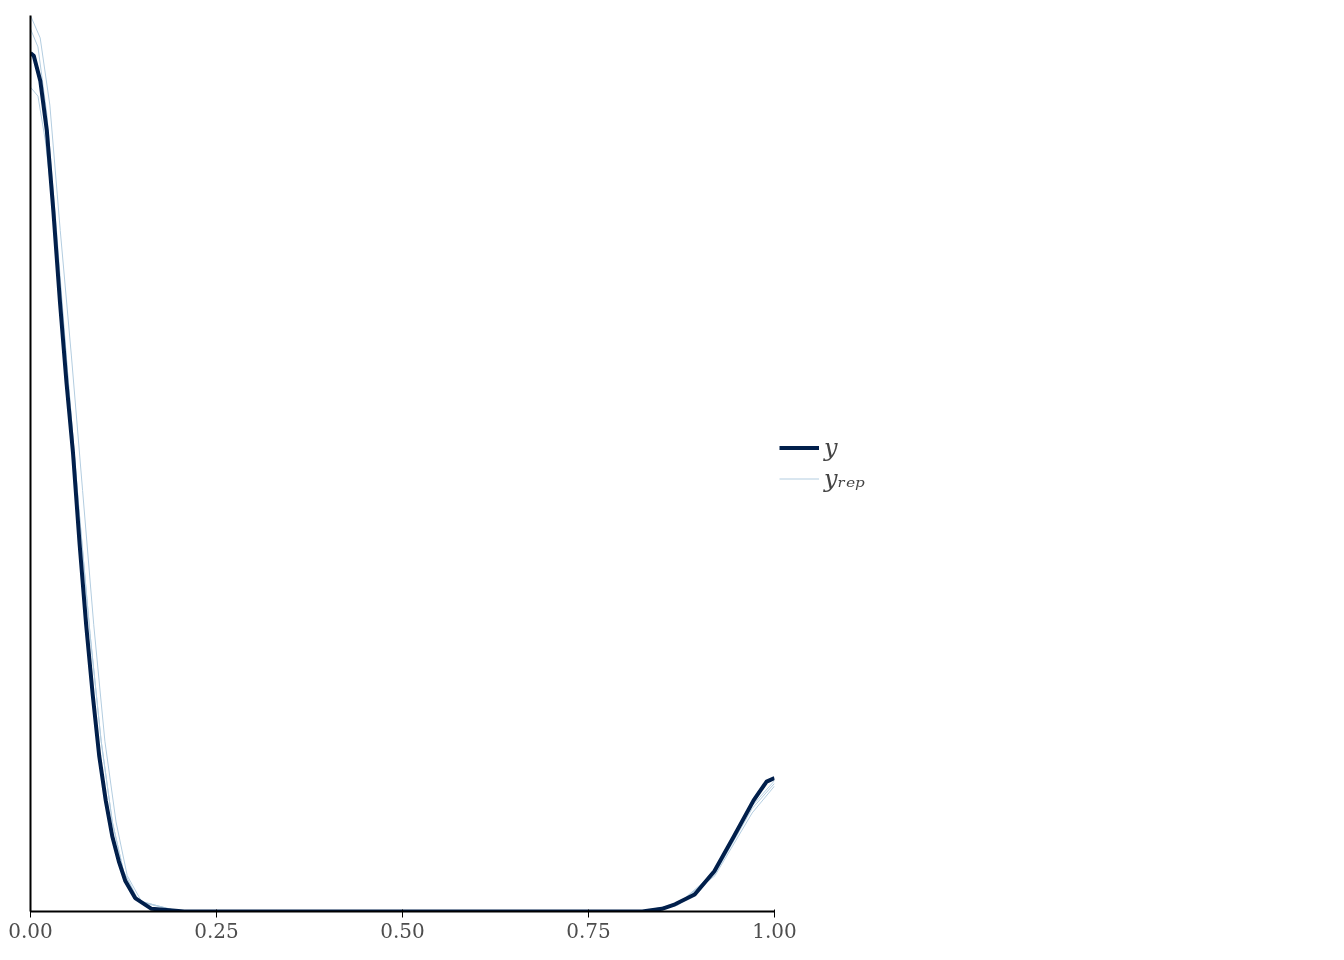 The height and width of the screenshot is (960, 1344). Describe the element at coordinates (774, 930) in the screenshot. I see `x-tick-label: 1.00` at that location.